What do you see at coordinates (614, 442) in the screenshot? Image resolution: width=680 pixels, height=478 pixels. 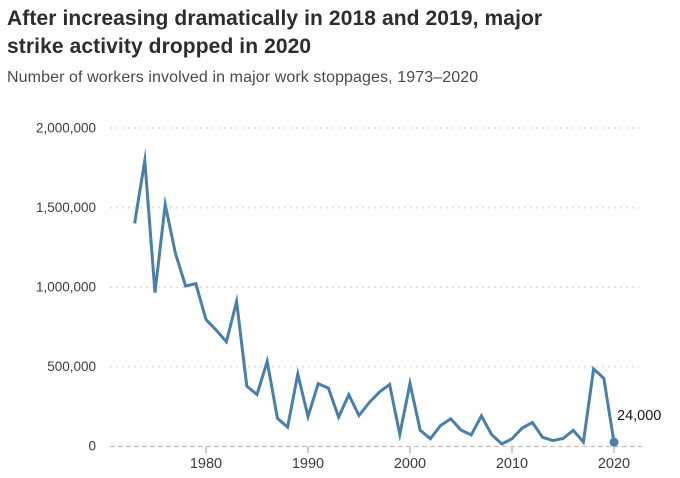 I see `endpoint-dot` at bounding box center [614, 442].